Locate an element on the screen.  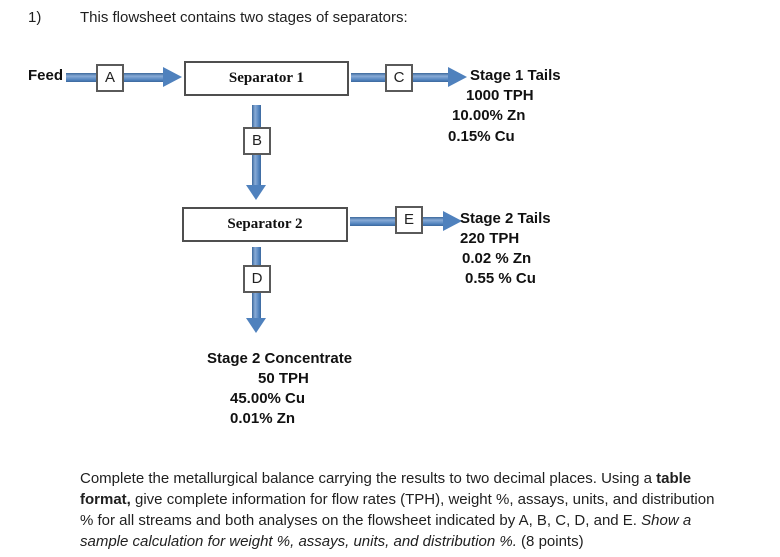
stage1-tails-name: Stage 1 Tails is located at coordinates (515, 75).